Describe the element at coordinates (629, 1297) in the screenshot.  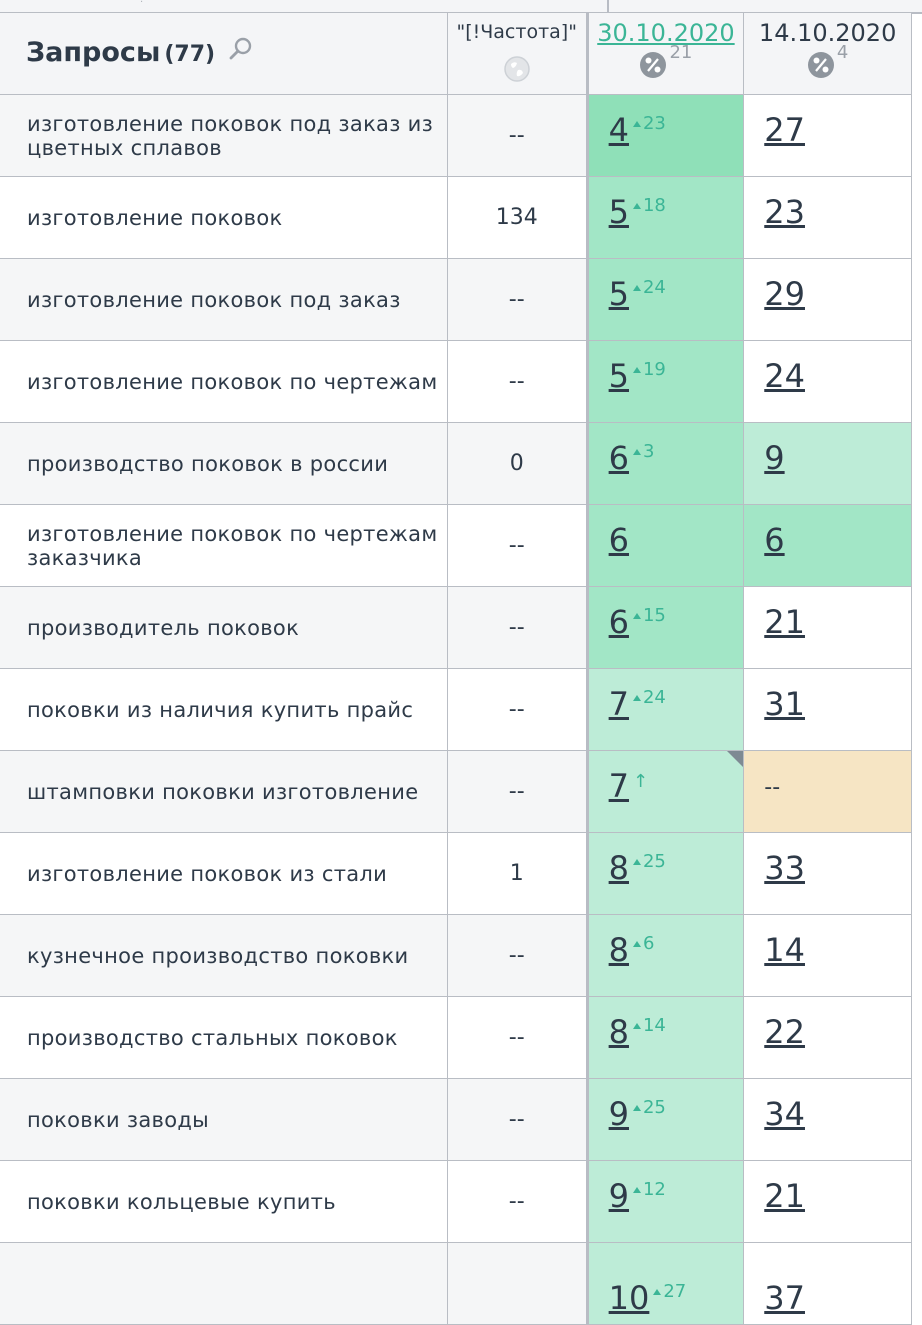
I see `position-link: 10` at that location.